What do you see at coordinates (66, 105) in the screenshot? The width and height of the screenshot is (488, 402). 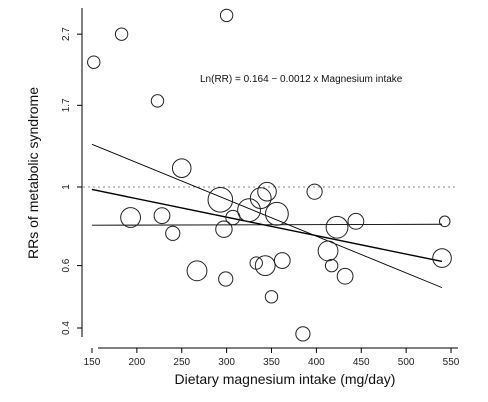 I see `y-tick-label-3: 1.7` at bounding box center [66, 105].